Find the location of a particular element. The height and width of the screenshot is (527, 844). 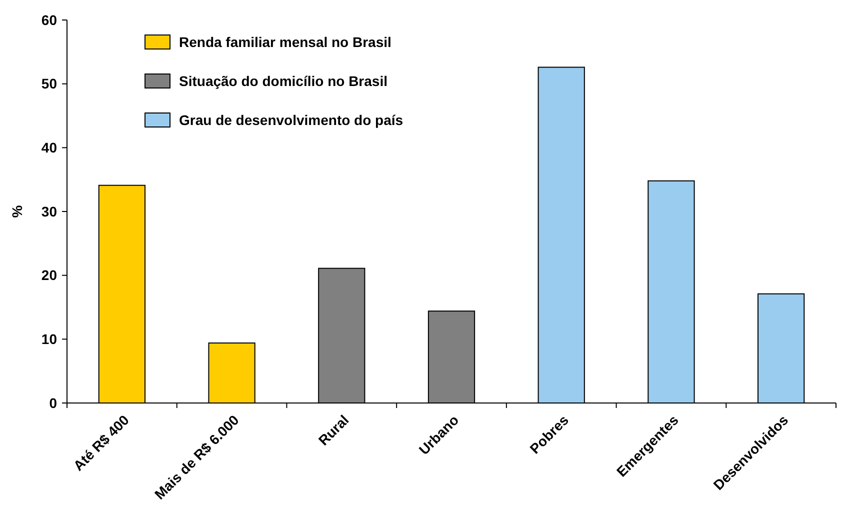

legend-label: Grau de desenvolvimento do país is located at coordinates (291, 120).